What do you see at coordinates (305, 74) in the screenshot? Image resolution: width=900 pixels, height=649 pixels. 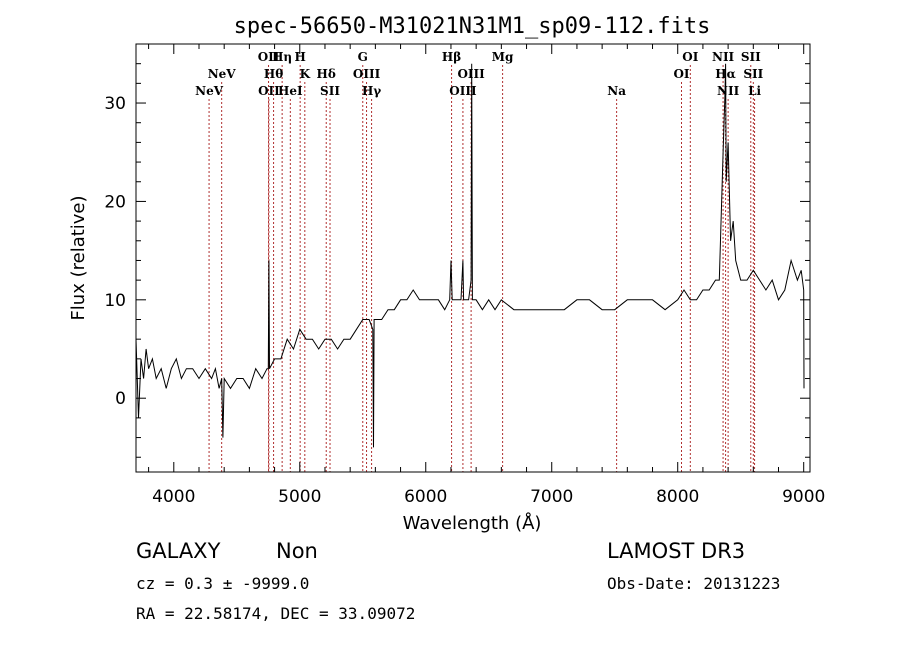 I see `line-marker-label-8: K` at bounding box center [305, 74].